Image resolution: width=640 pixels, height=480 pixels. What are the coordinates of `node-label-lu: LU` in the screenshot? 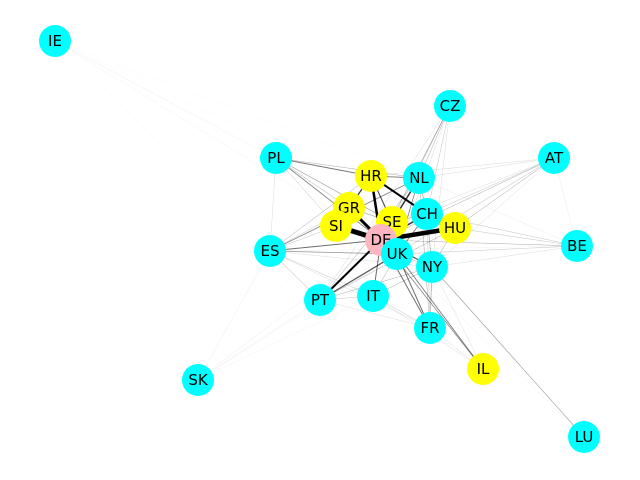 It's located at (584, 437).